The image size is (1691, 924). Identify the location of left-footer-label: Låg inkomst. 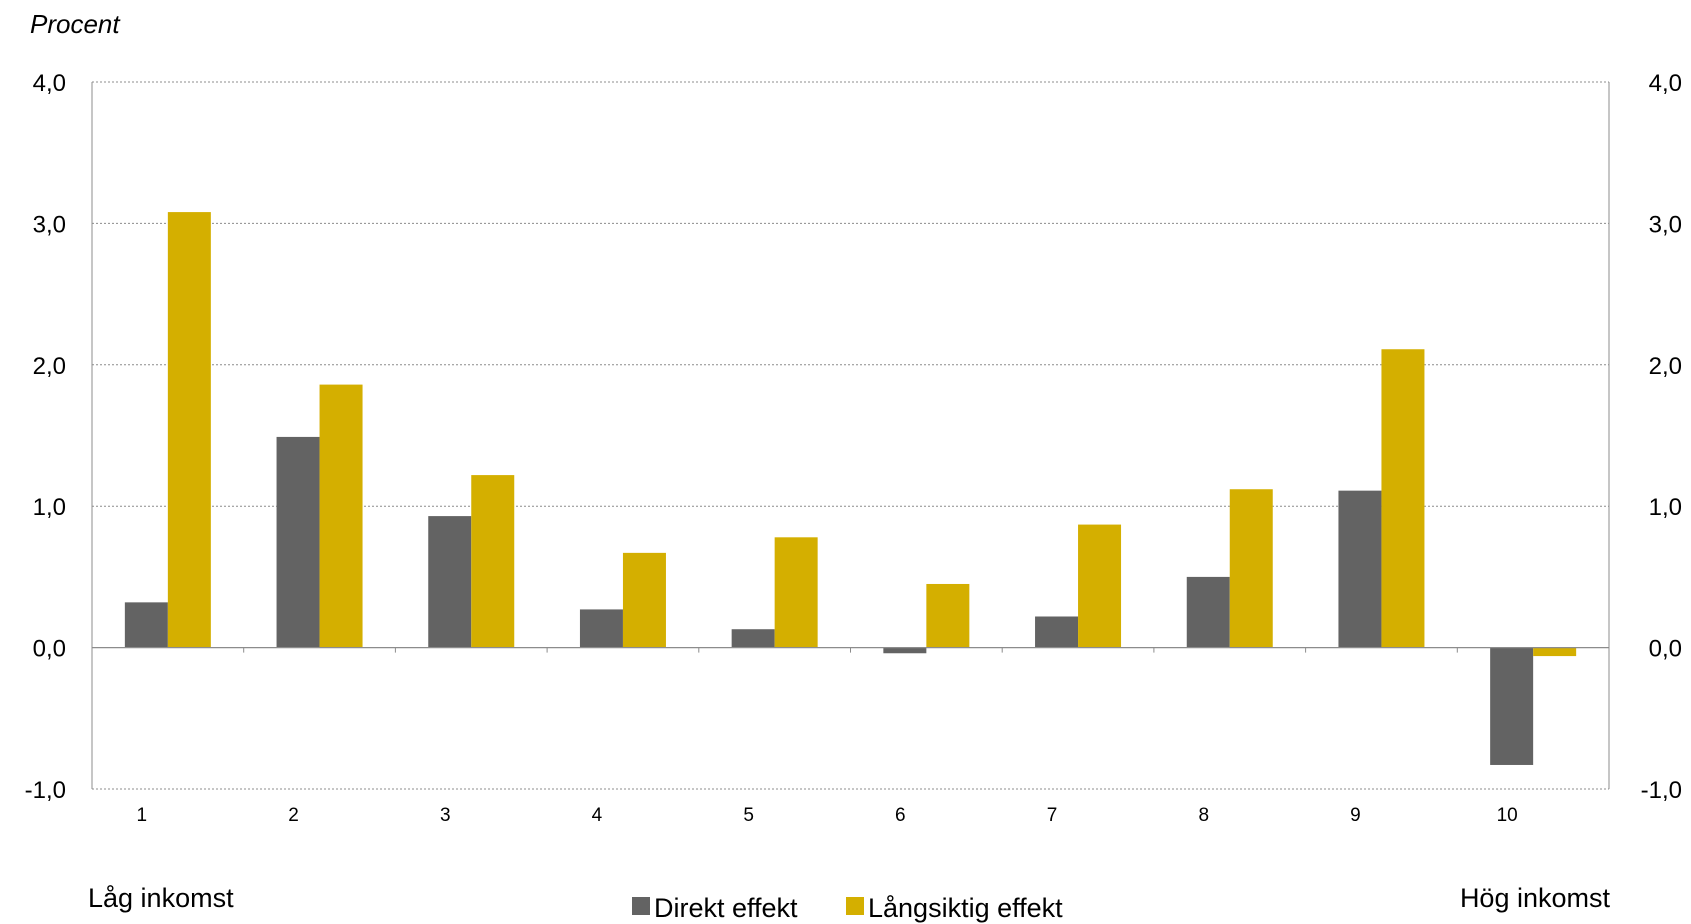
(161, 898).